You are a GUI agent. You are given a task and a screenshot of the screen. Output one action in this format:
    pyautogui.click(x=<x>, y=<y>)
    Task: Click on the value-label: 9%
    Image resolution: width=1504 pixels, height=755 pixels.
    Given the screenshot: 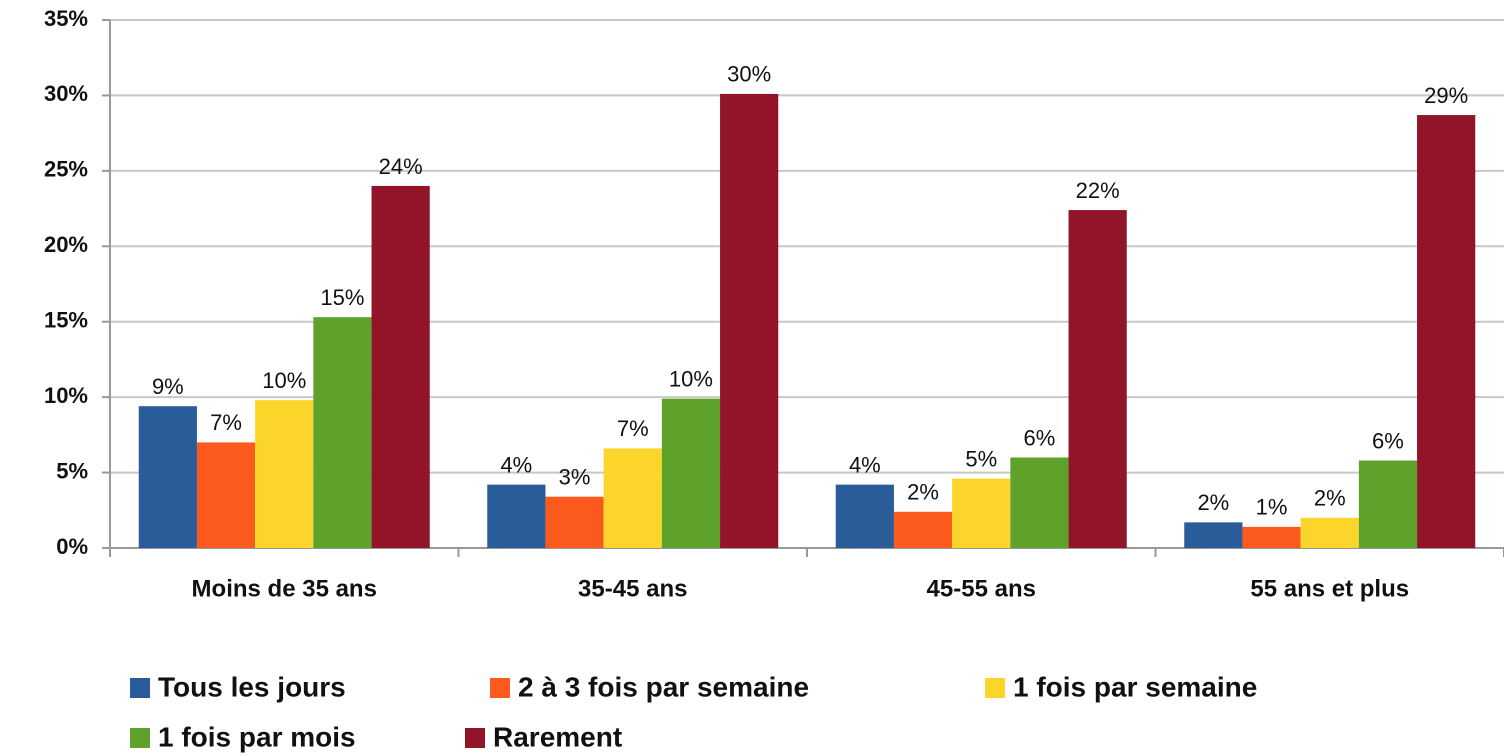 What is the action you would take?
    pyautogui.click(x=168, y=386)
    